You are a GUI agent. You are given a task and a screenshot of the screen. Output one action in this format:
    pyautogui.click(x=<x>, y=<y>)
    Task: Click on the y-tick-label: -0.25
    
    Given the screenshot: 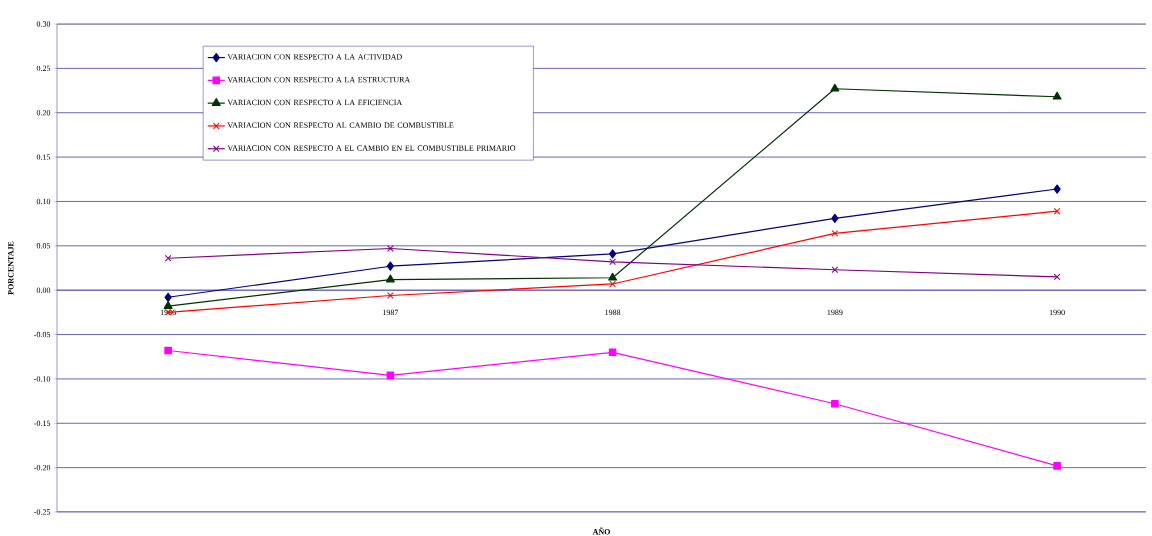 What is the action you would take?
    pyautogui.click(x=42, y=512)
    